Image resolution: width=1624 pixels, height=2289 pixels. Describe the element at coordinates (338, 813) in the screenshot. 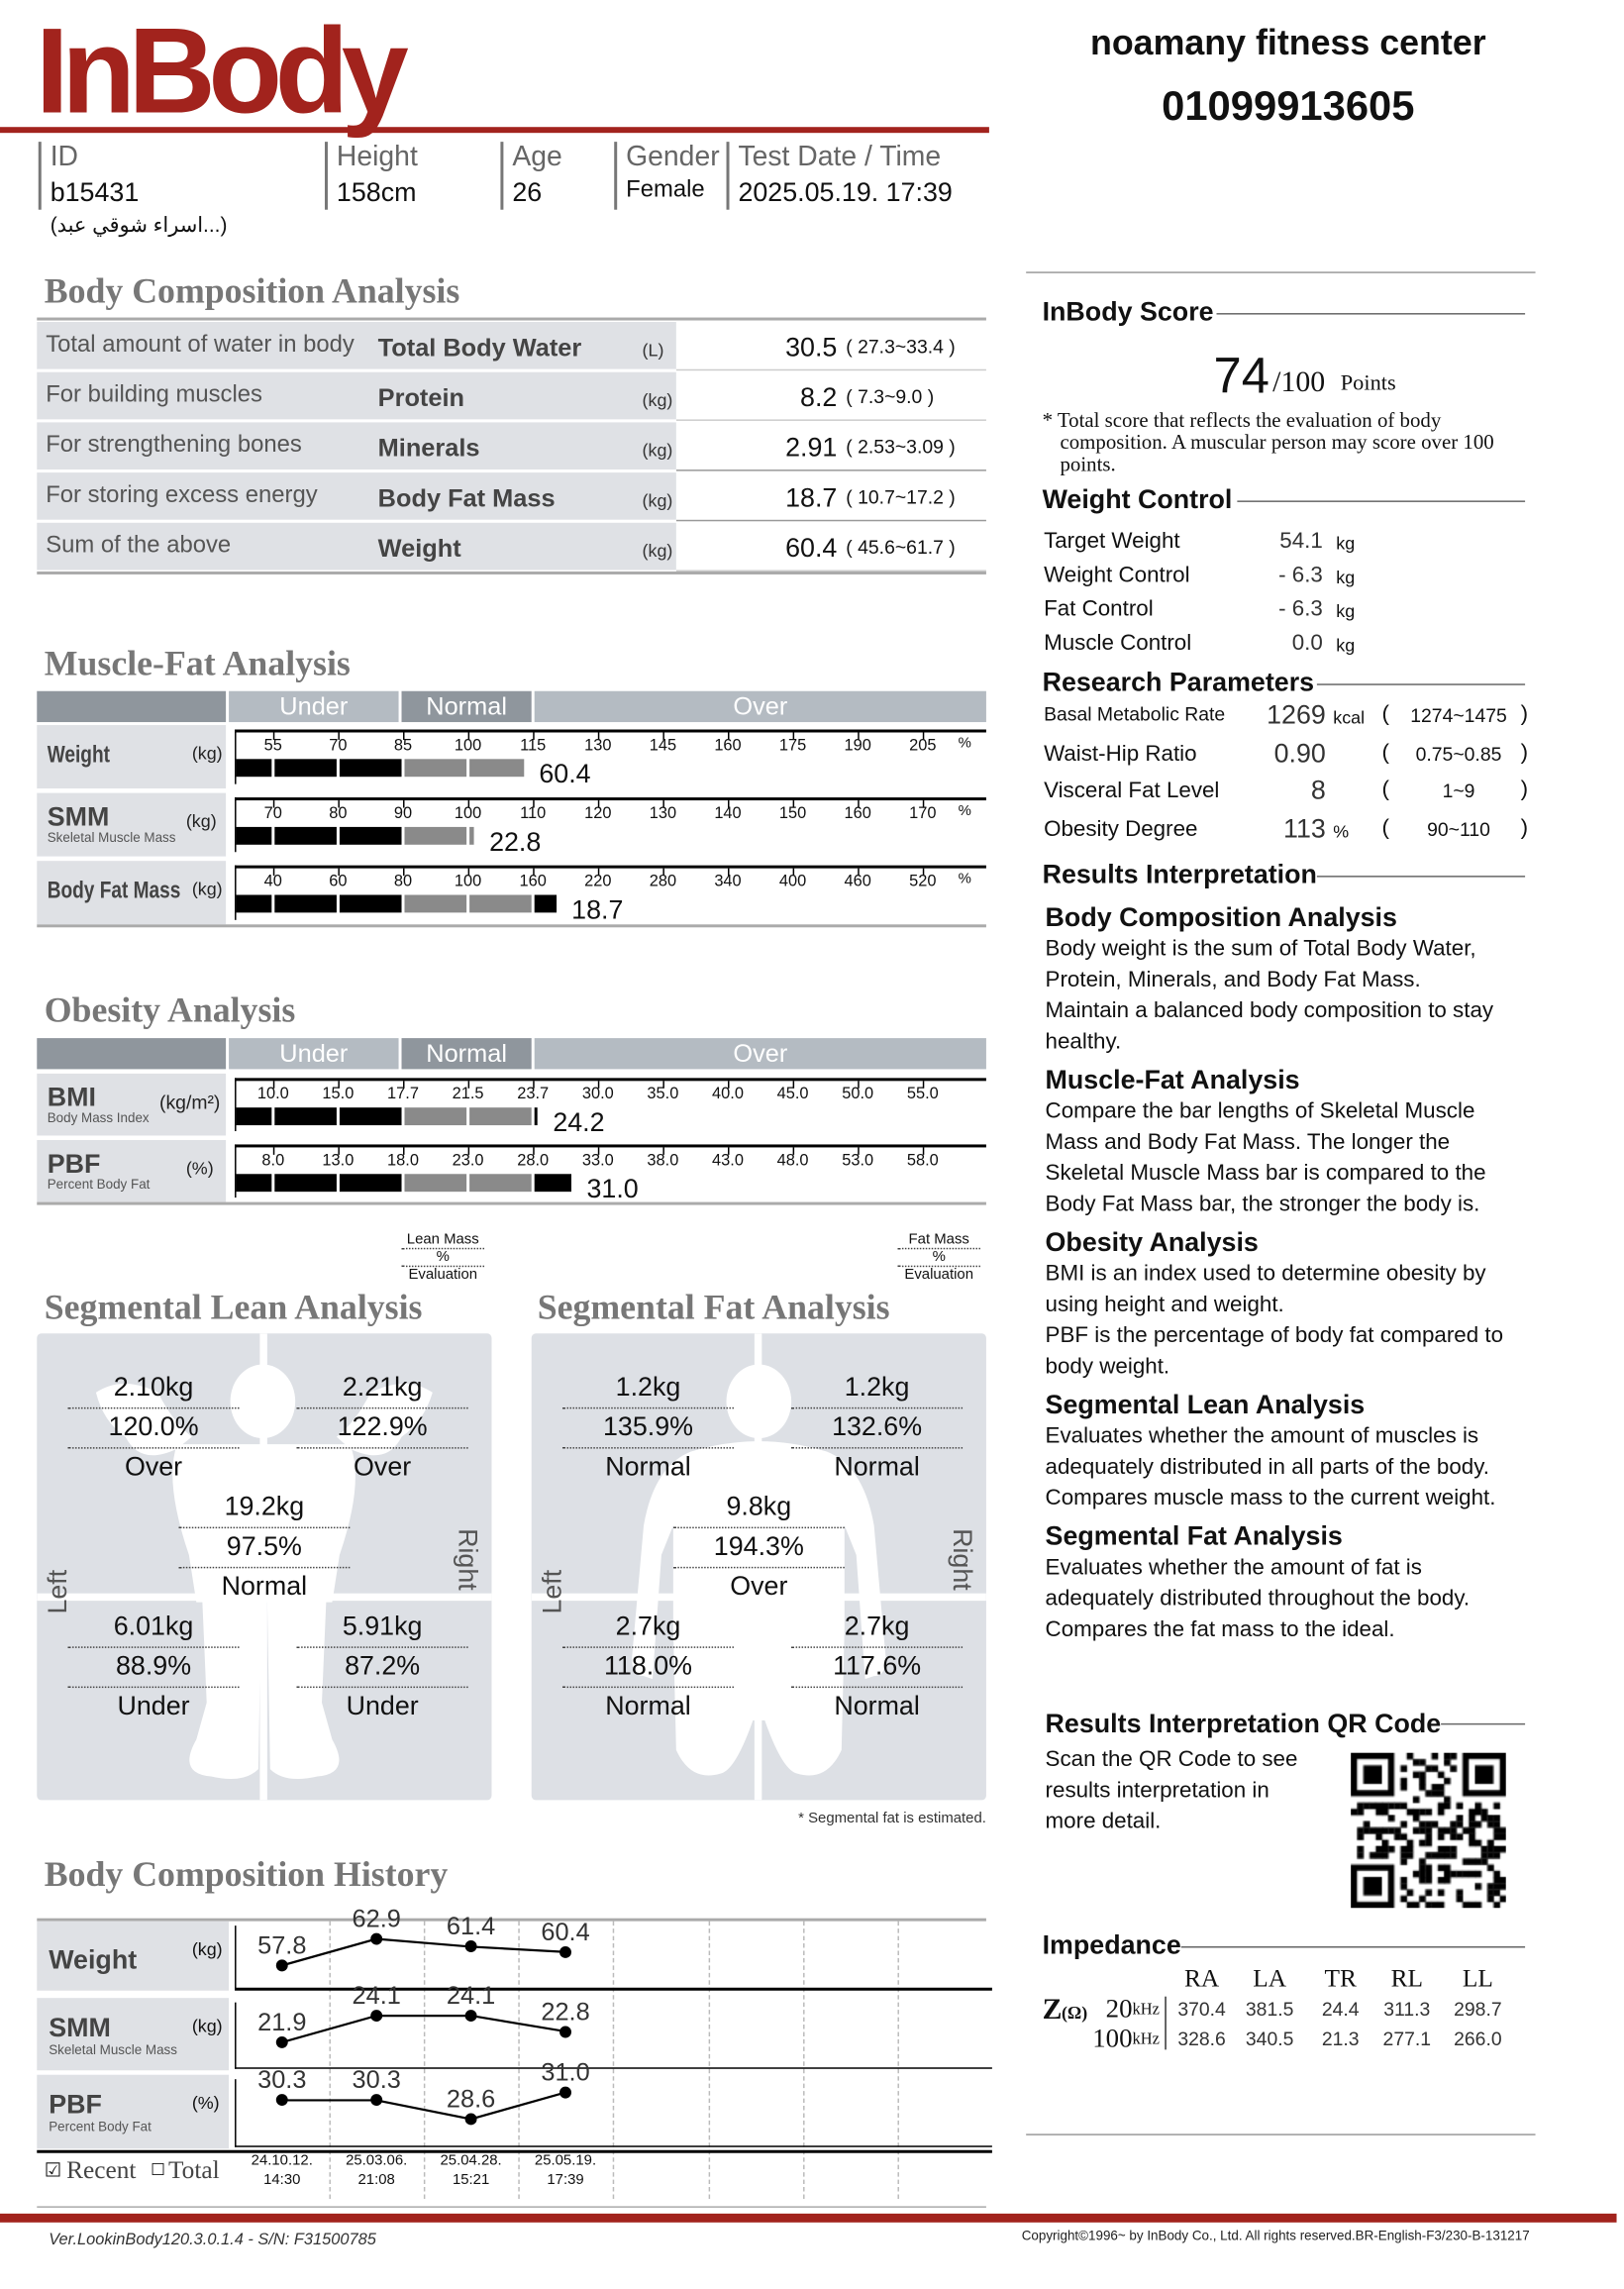

I see `tick-label: 80` at that location.